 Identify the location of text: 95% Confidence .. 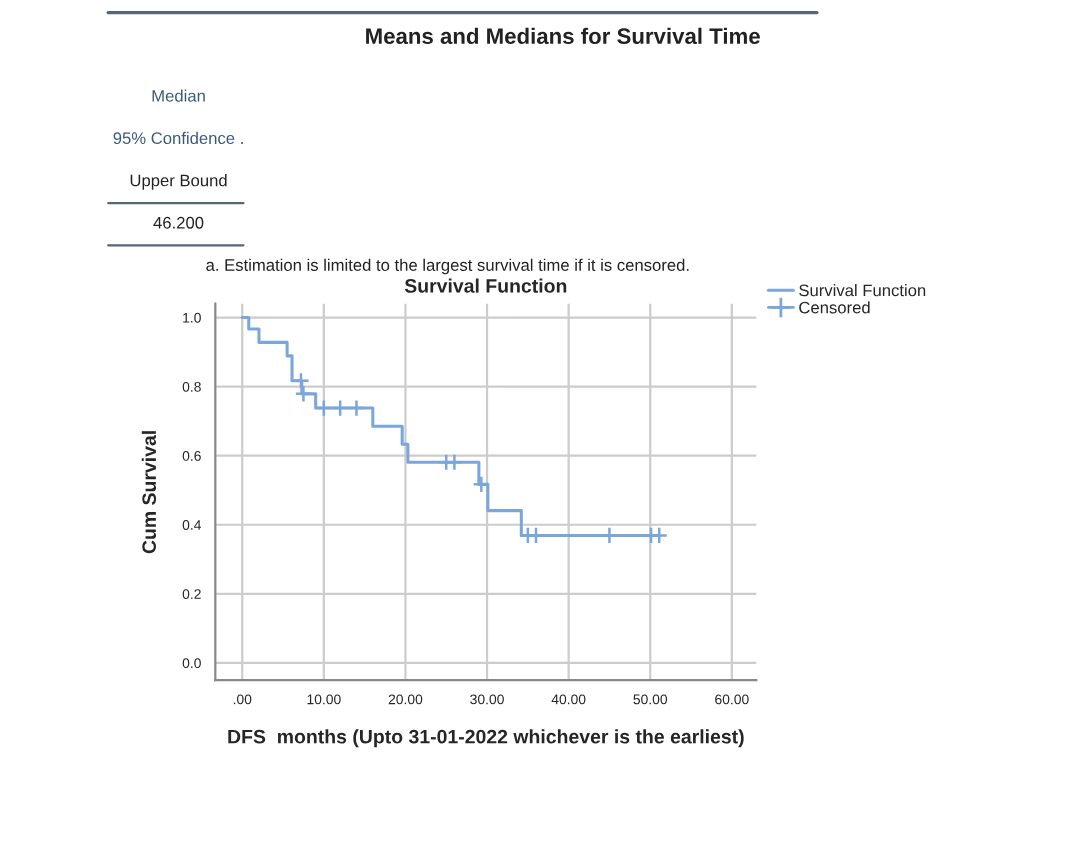
(178, 138).